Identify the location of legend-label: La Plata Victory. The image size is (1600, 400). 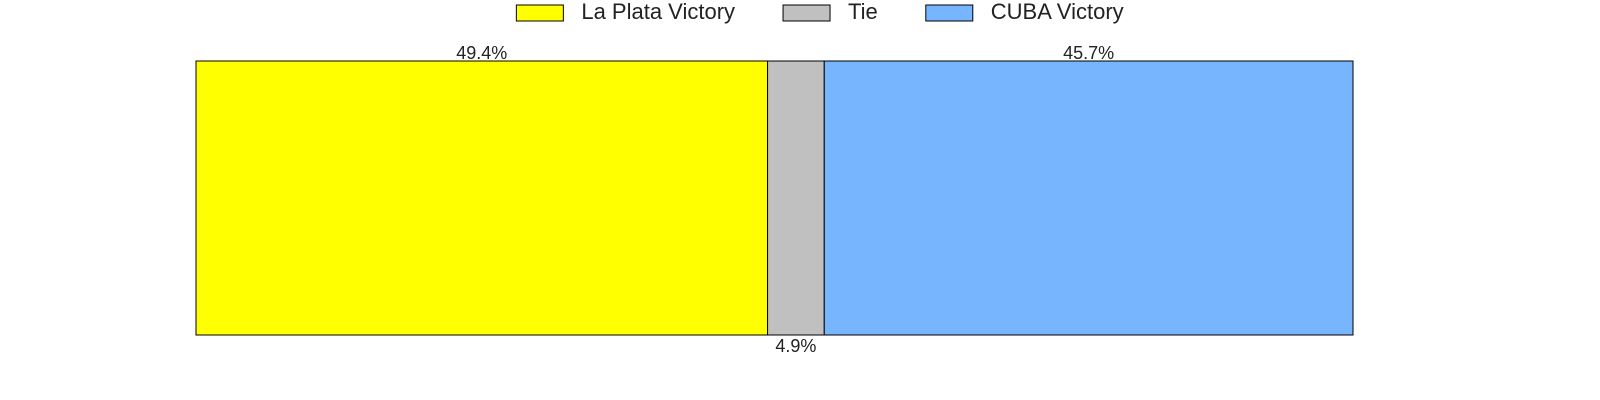
(658, 12).